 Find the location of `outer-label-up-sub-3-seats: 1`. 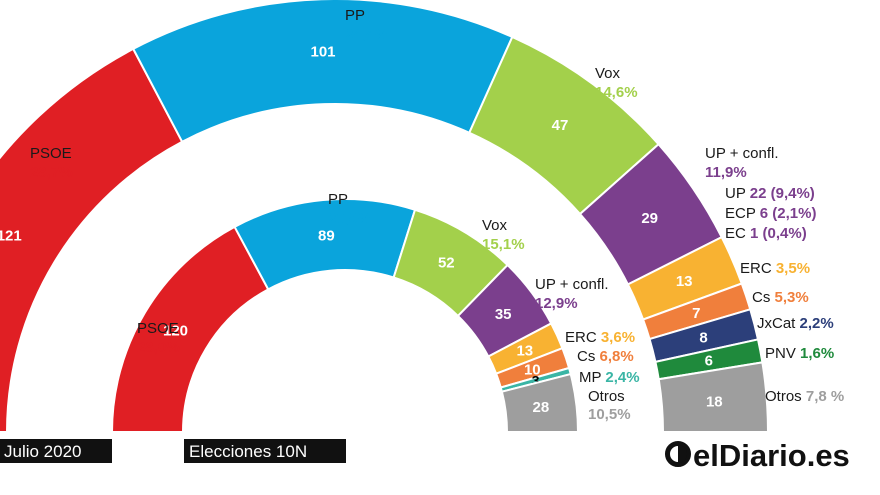

outer-label-up-sub-3-seats: 1 is located at coordinates (754, 233).